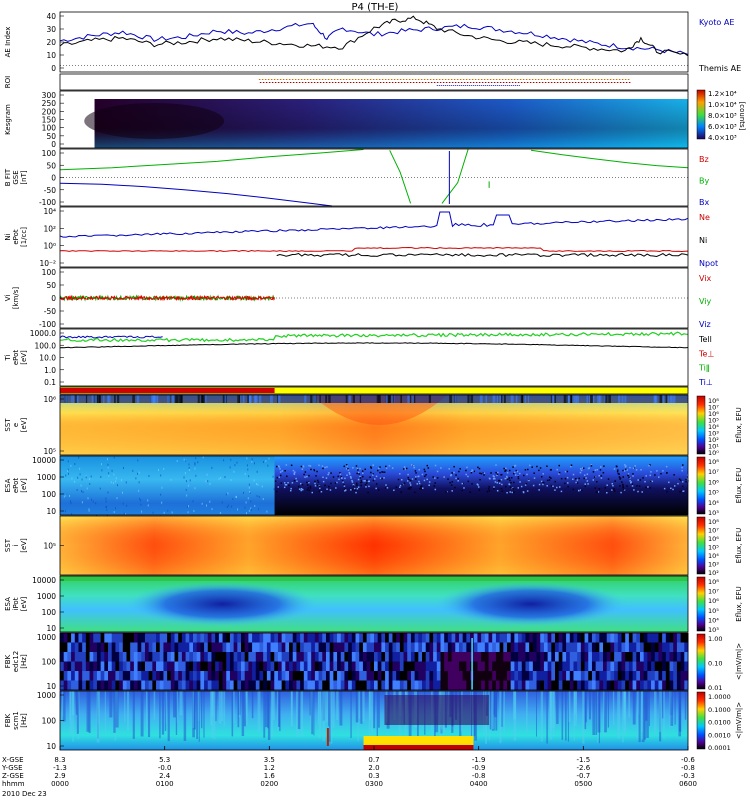 This screenshot has width=750, height=804. What do you see at coordinates (713, 573) in the screenshot?
I see `colorbar-tick-sst_i: 10²` at bounding box center [713, 573].